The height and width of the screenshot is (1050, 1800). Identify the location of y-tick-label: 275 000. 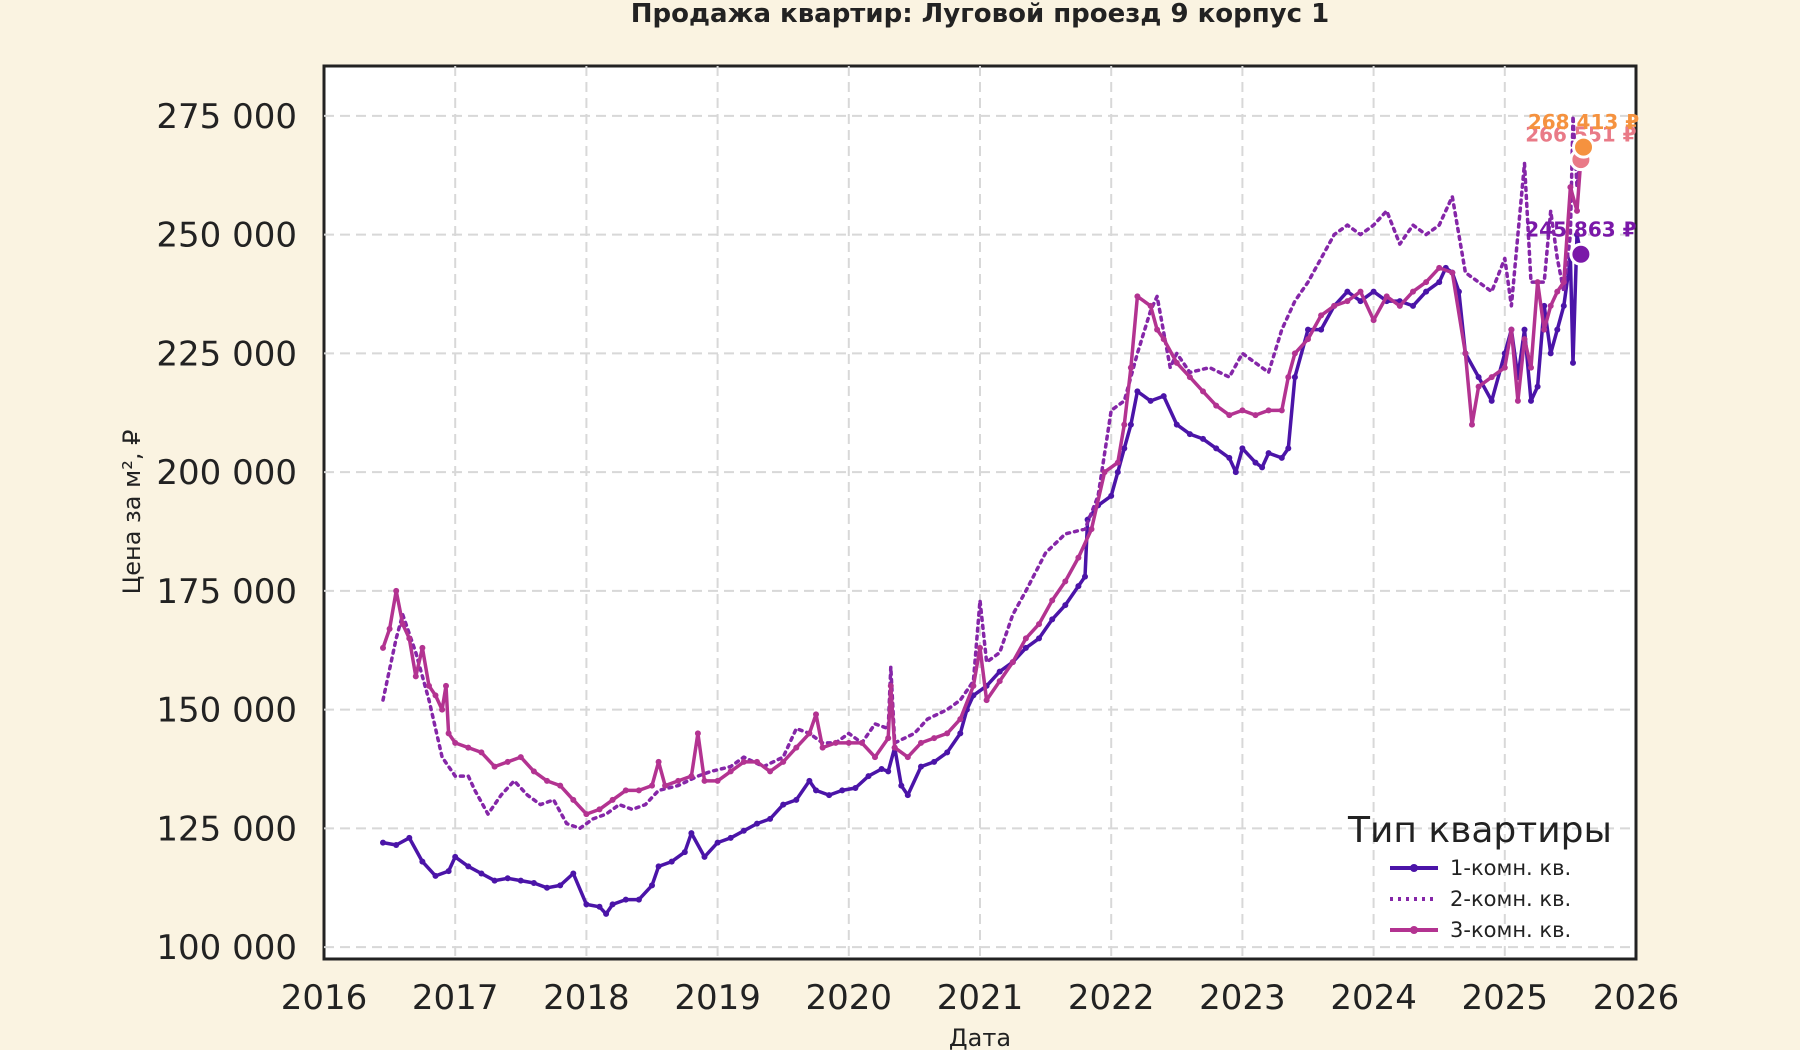
(226, 117).